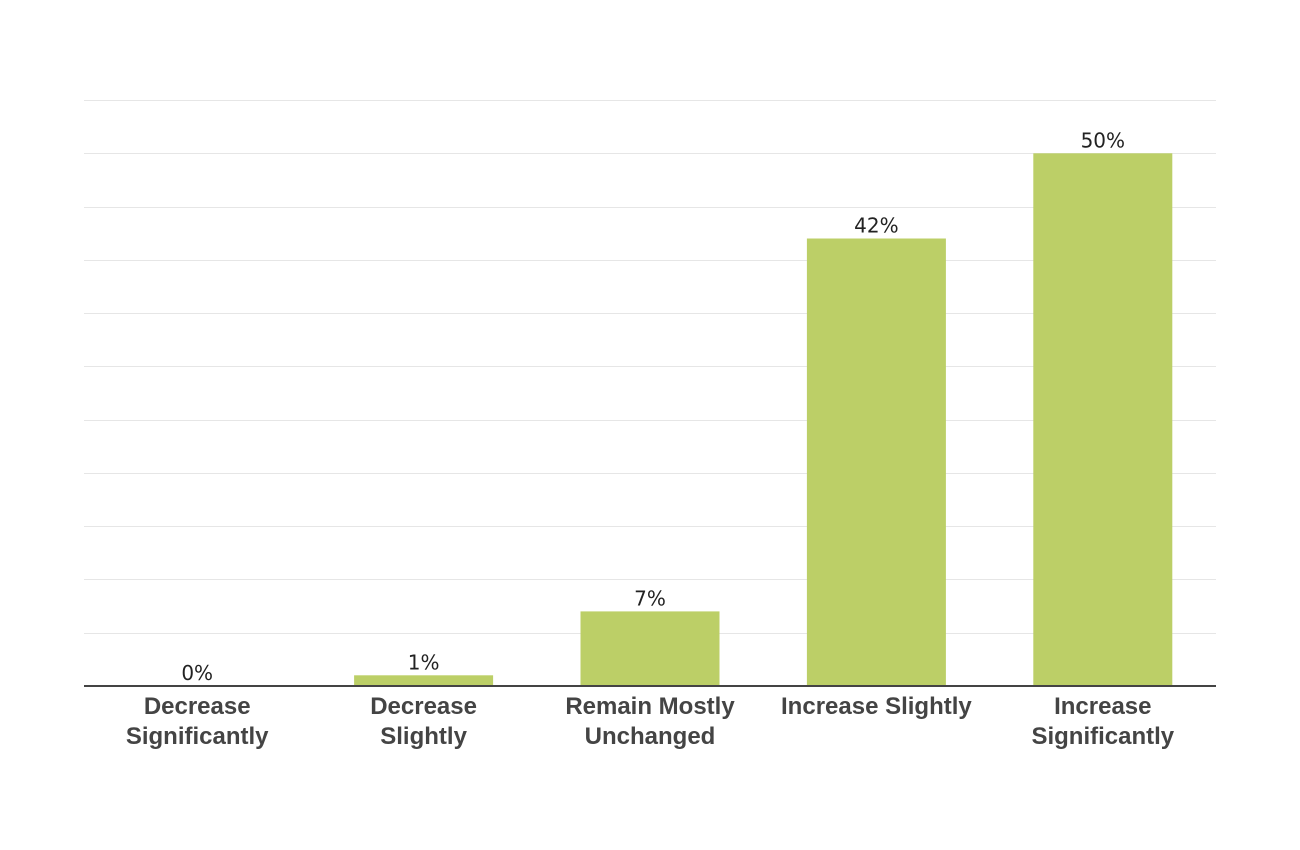 This screenshot has height=850, width=1300. Describe the element at coordinates (423, 721) in the screenshot. I see `category-label-1: Decrease Slightly` at that location.